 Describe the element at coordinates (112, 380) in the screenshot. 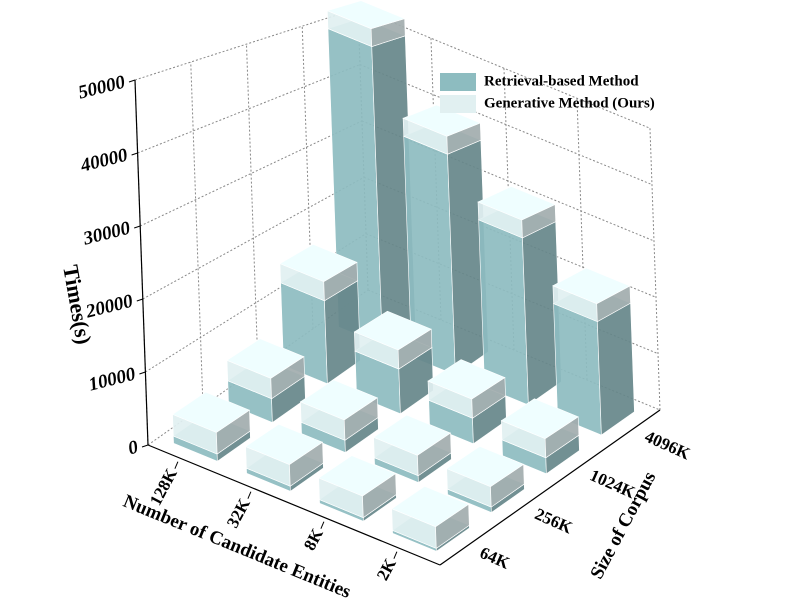

I see `y-tick-label: 10000` at that location.